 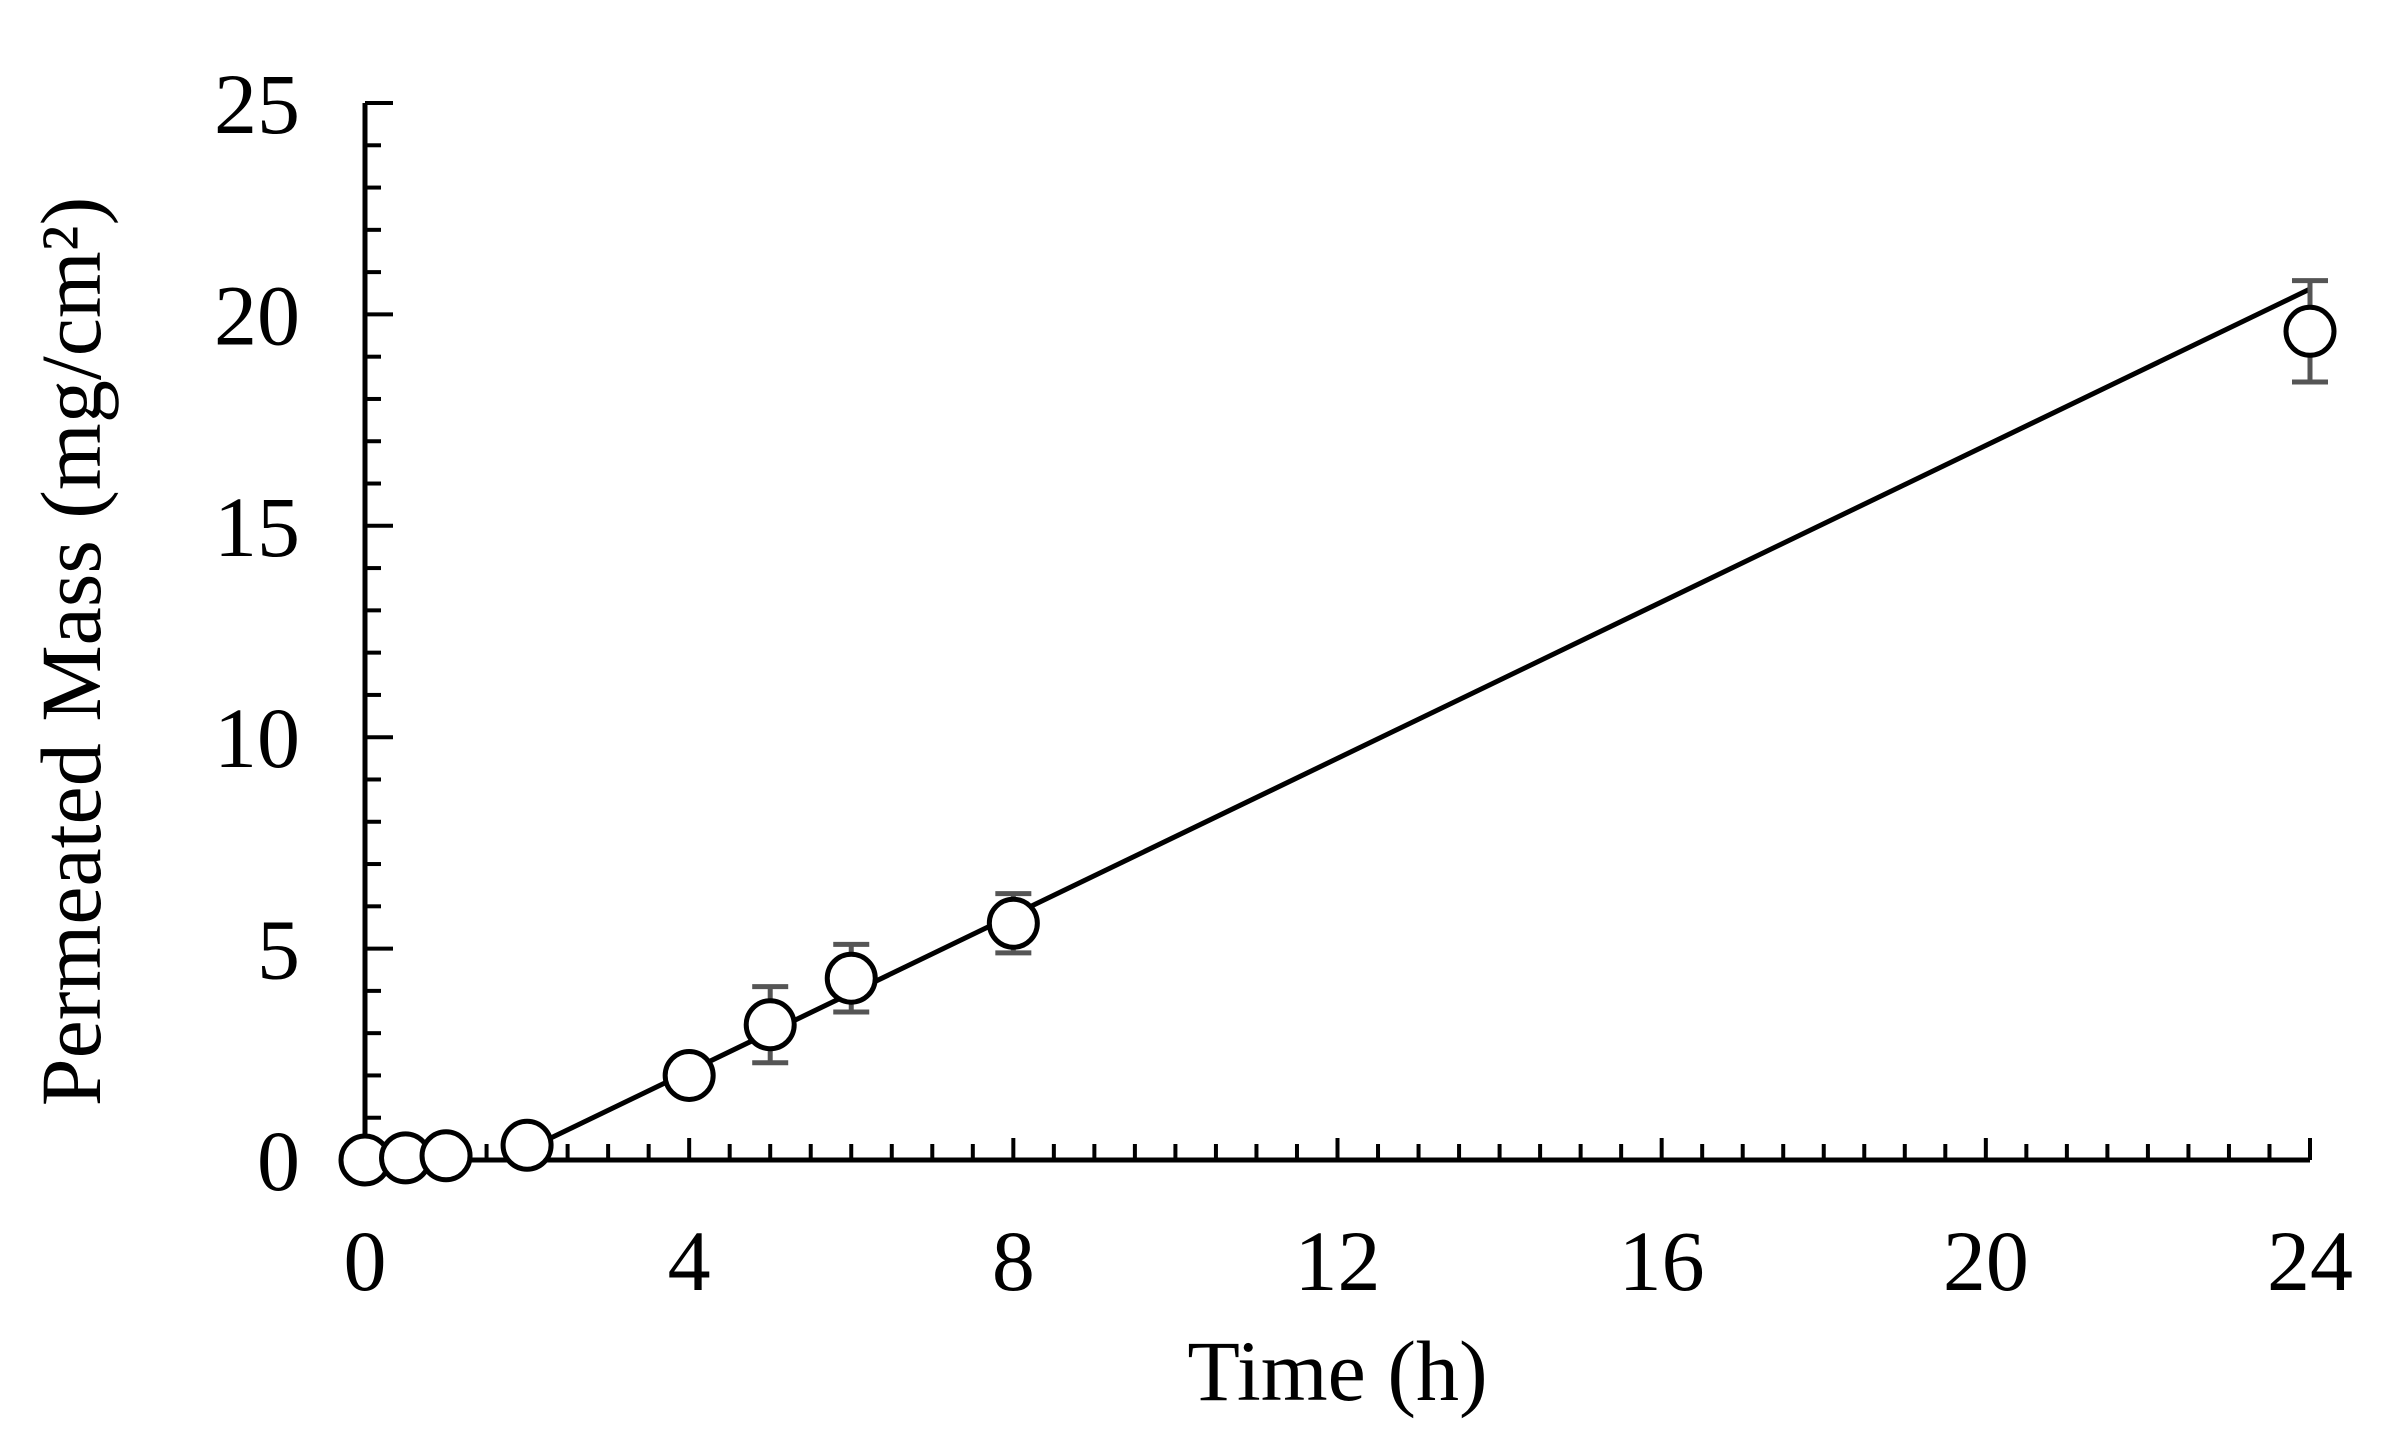 What do you see at coordinates (257, 527) in the screenshot?
I see `y-tick-label: 15` at bounding box center [257, 527].